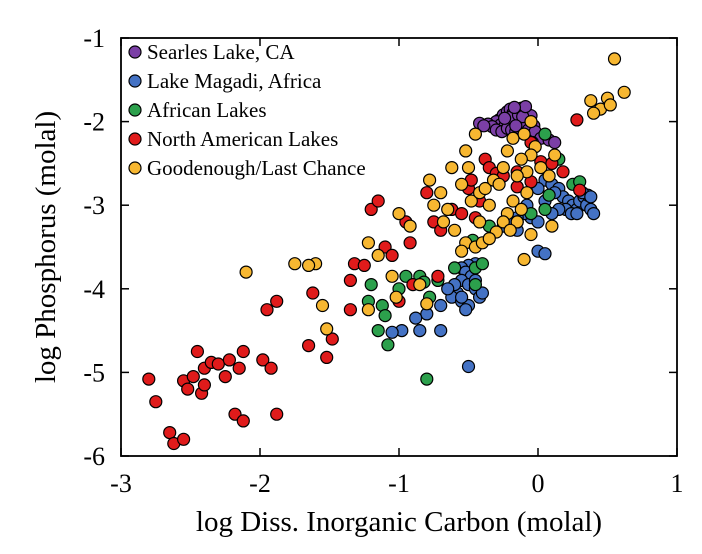  Describe the element at coordinates (94, 38) in the screenshot. I see `y-tick-label: -1` at that location.